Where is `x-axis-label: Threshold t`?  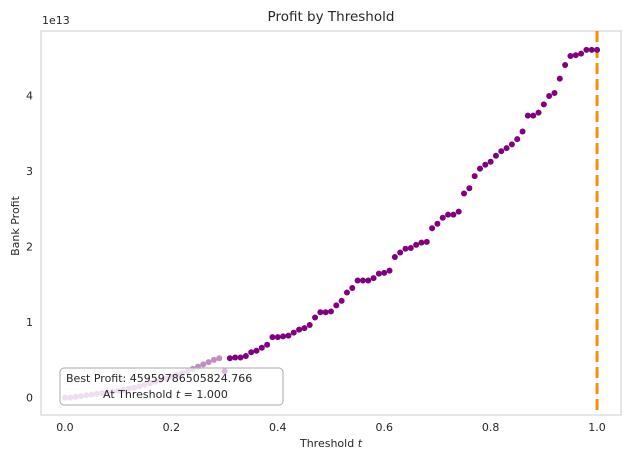 x-axis-label: Threshold t is located at coordinates (331, 443).